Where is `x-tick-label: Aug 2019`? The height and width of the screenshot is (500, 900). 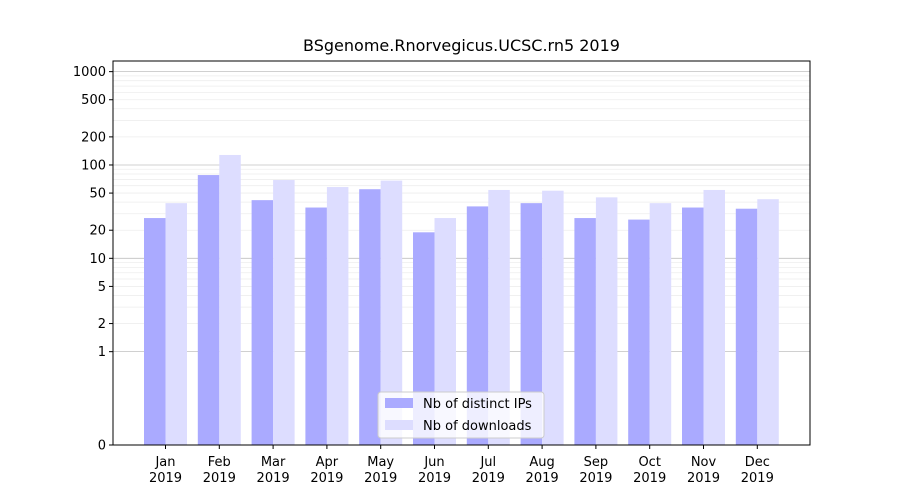 x-tick-label: Aug 2019 is located at coordinates (542, 470).